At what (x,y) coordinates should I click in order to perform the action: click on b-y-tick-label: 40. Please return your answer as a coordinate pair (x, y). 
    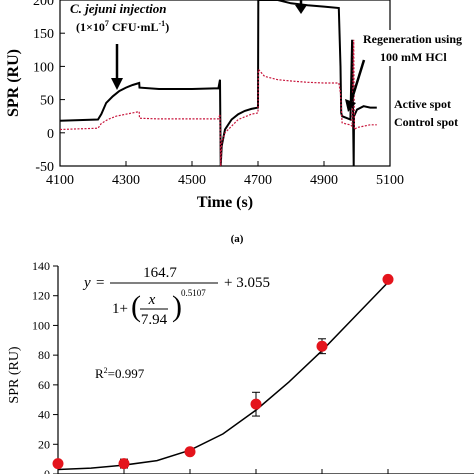
    Looking at the image, I should click on (44, 415).